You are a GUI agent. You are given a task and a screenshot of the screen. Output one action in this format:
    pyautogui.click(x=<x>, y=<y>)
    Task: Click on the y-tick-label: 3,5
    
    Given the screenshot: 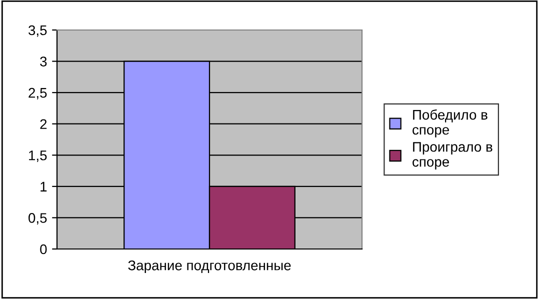 What is the action you would take?
    pyautogui.click(x=37, y=31)
    